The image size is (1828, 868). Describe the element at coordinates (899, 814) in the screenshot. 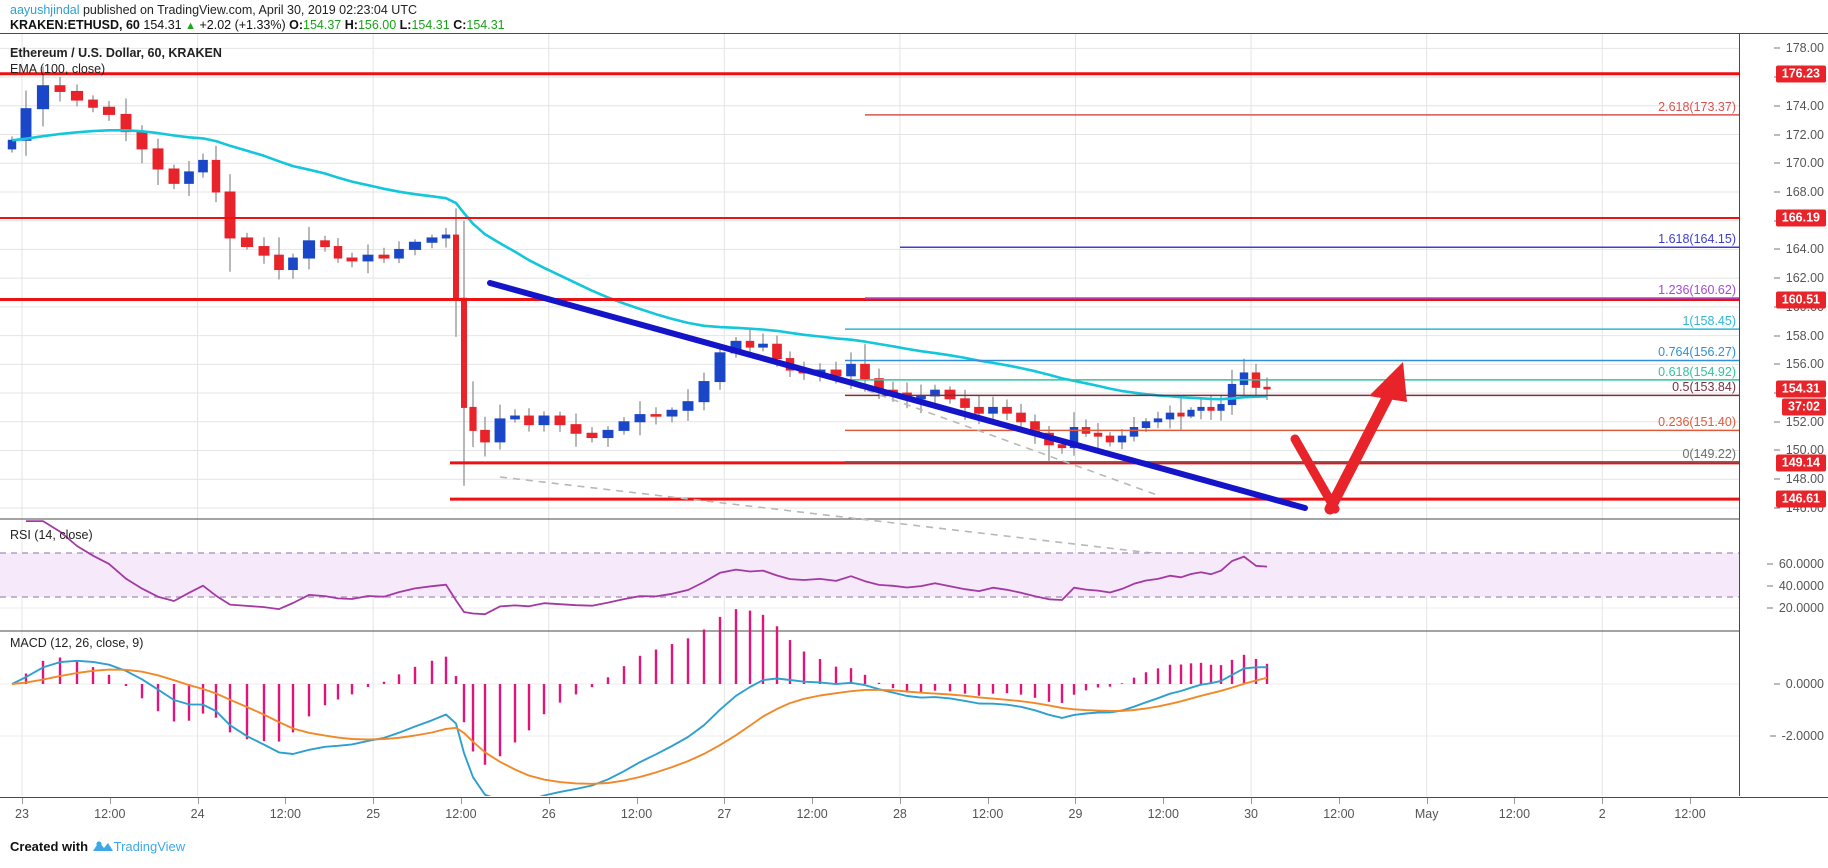

I see `time-tick-label: 28` at that location.